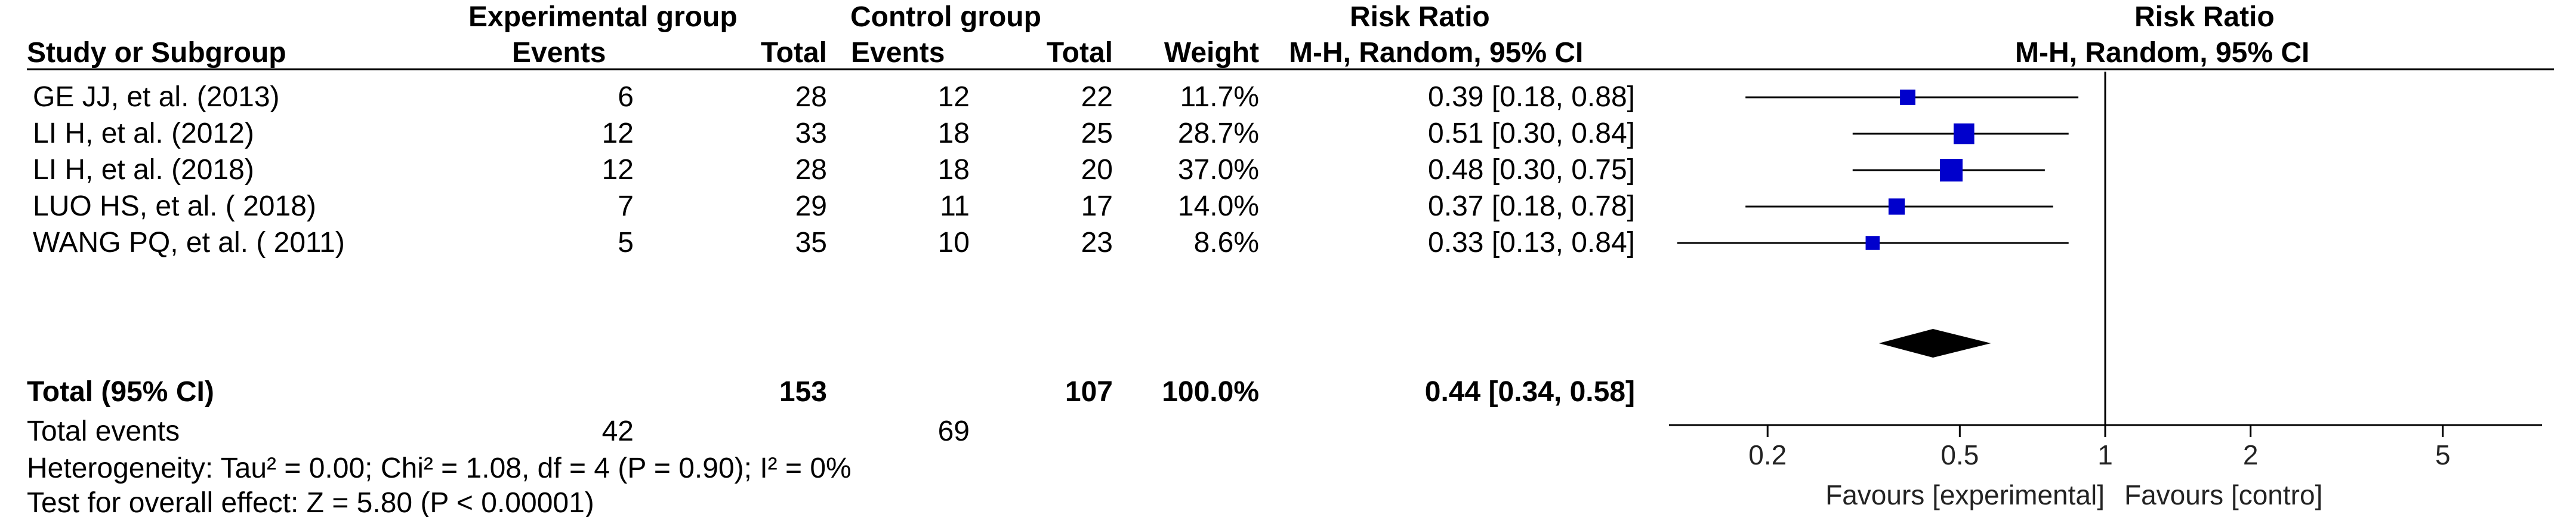 This screenshot has width=2576, height=517. I want to click on ctrl-total: 25, so click(1097, 133).